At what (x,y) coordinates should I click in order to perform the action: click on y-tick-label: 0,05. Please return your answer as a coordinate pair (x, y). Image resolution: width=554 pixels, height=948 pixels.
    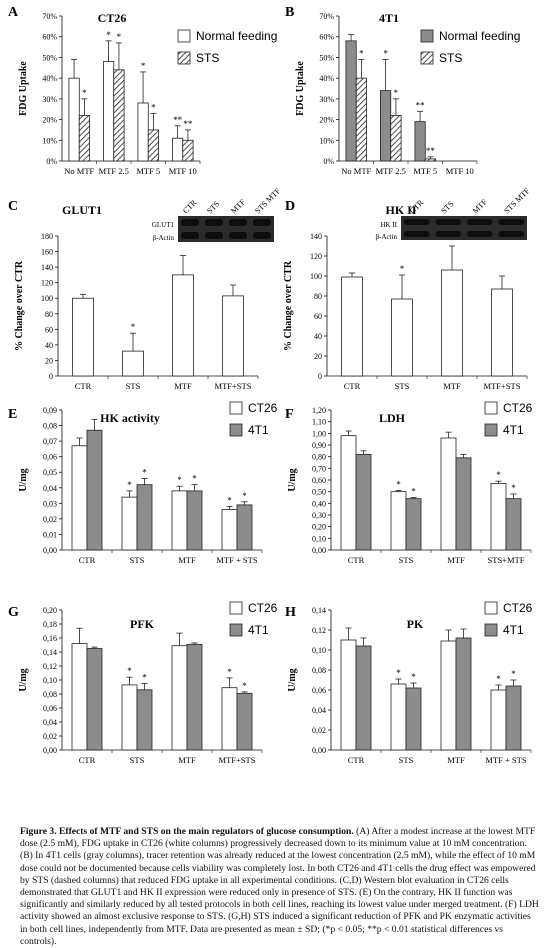
    Looking at the image, I should click on (50, 472).